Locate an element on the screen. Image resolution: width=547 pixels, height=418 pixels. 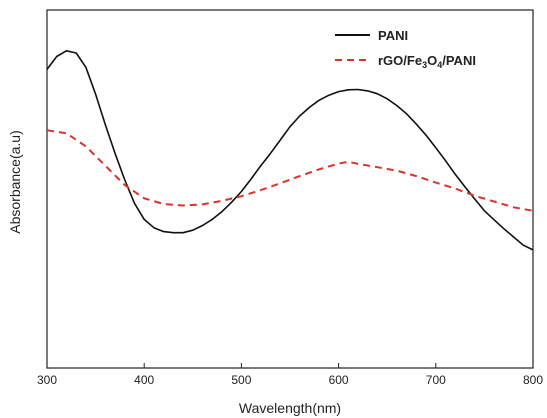
x-tick-label-400: 400 is located at coordinates (144, 380).